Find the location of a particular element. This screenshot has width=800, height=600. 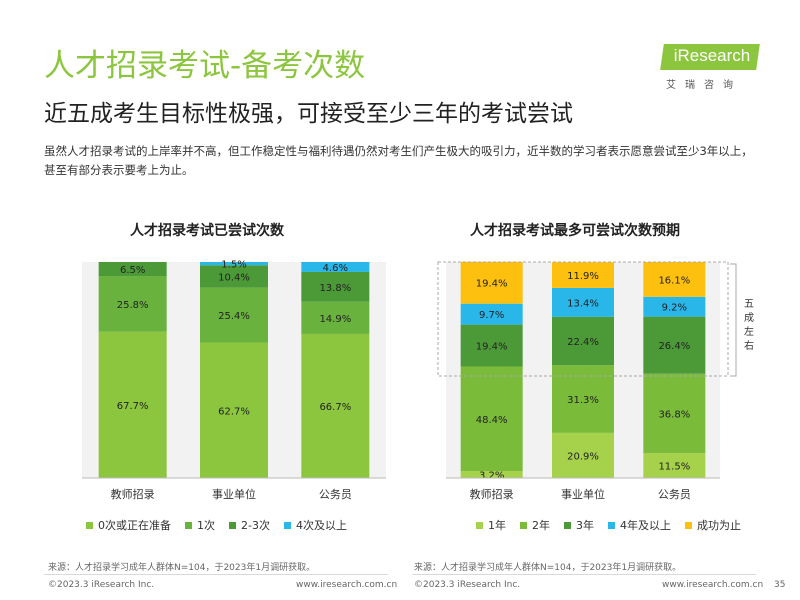

logo-subtitle: 艾瑞咨询 is located at coordinates (704, 85).